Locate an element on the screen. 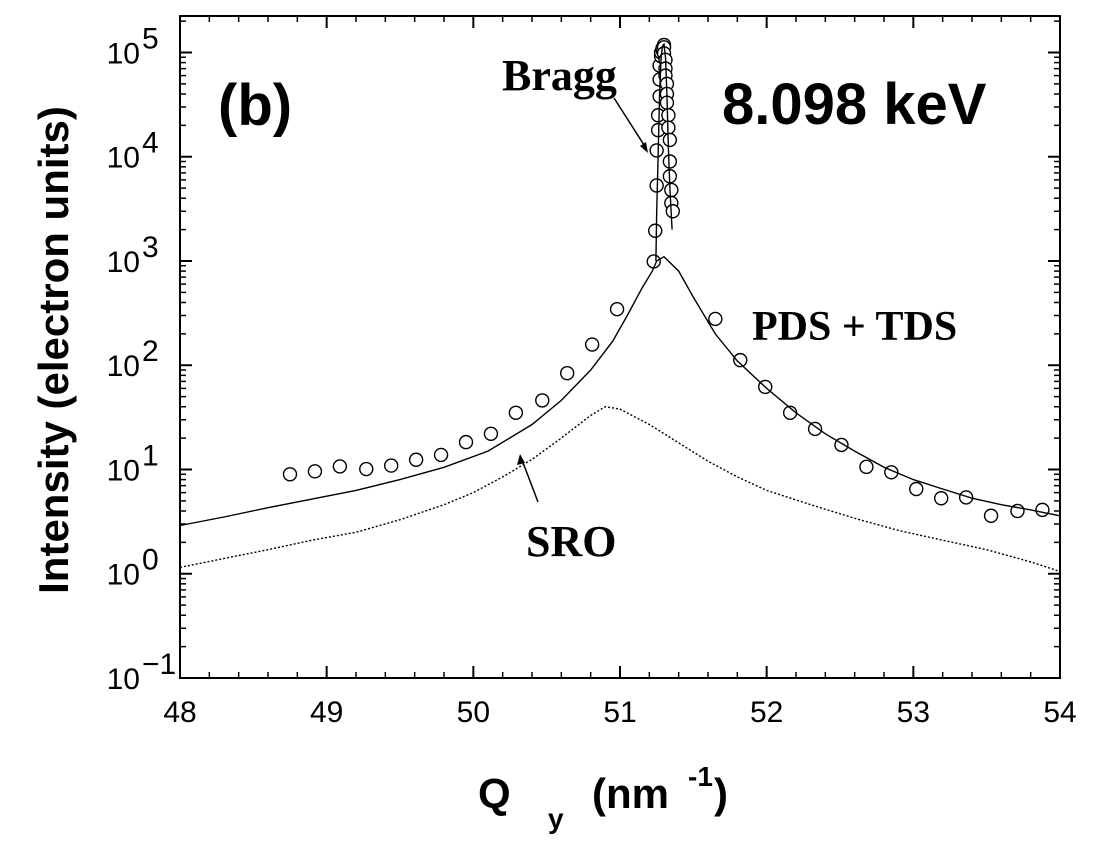 The image size is (1100, 842). x-axis-title: Q y (nm -1 ) is located at coordinates (603, 797).